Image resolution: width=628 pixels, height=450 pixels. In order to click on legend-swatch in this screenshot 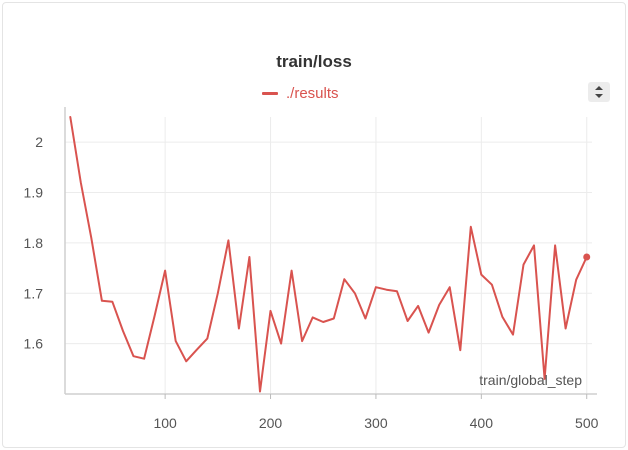, I will do `click(270, 93)`.